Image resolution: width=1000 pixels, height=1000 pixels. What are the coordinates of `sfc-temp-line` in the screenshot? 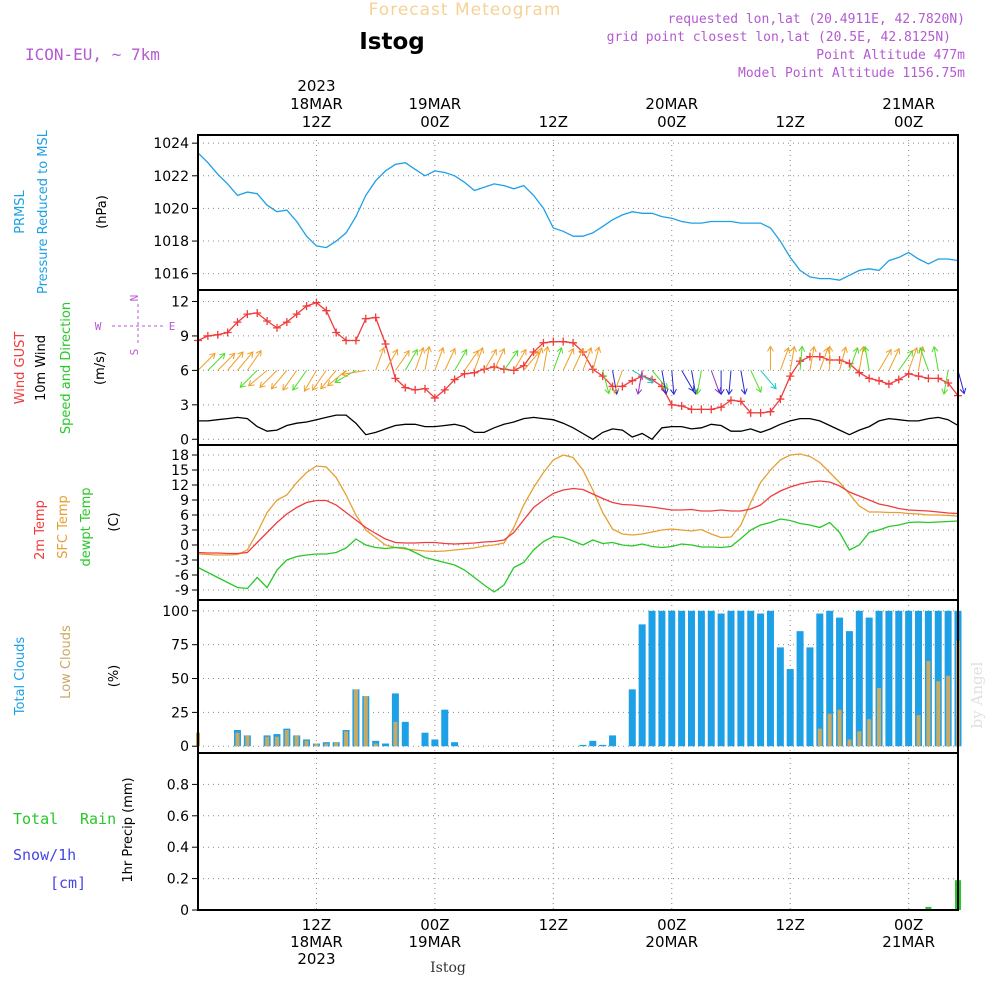 It's located at (578, 504).